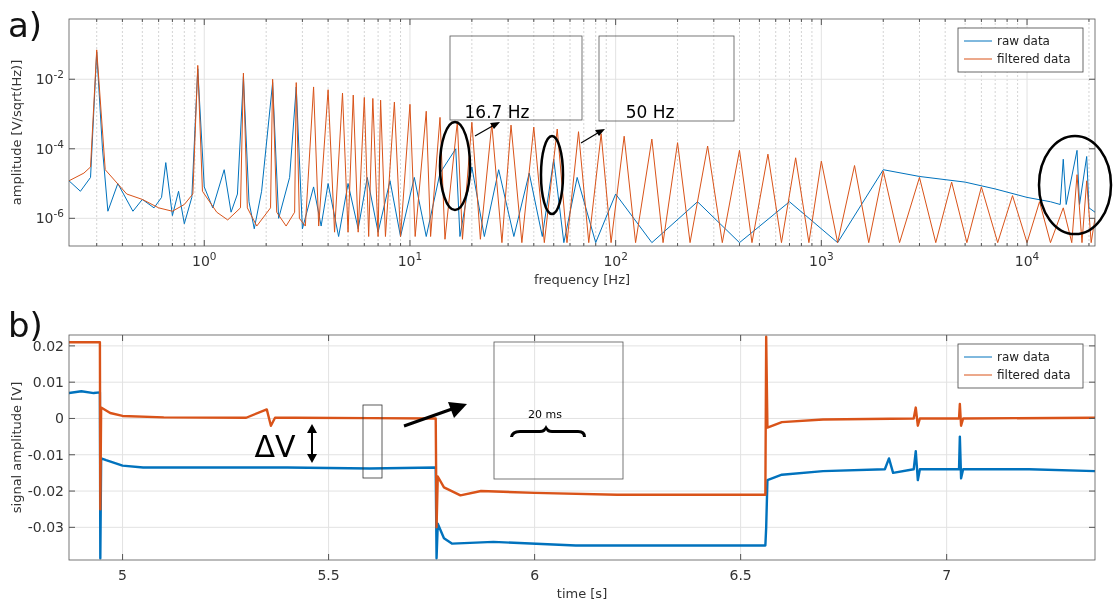 The image size is (1113, 602). Describe the element at coordinates (123, 575) in the screenshot. I see `x-tick-label: 5` at that location.